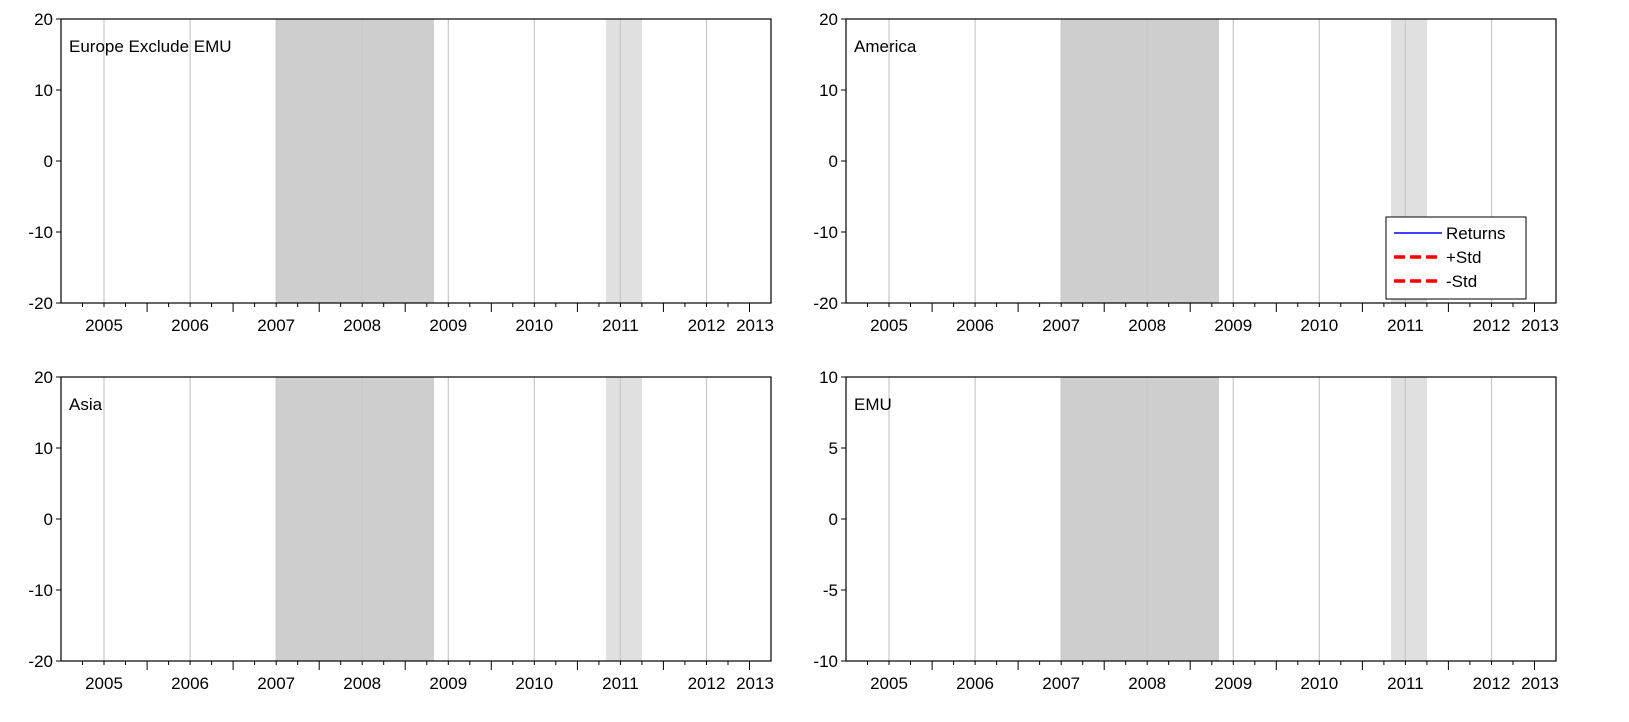 This screenshot has height=722, width=1629. What do you see at coordinates (1461, 281) in the screenshot?
I see `legend-label: -Std` at bounding box center [1461, 281].